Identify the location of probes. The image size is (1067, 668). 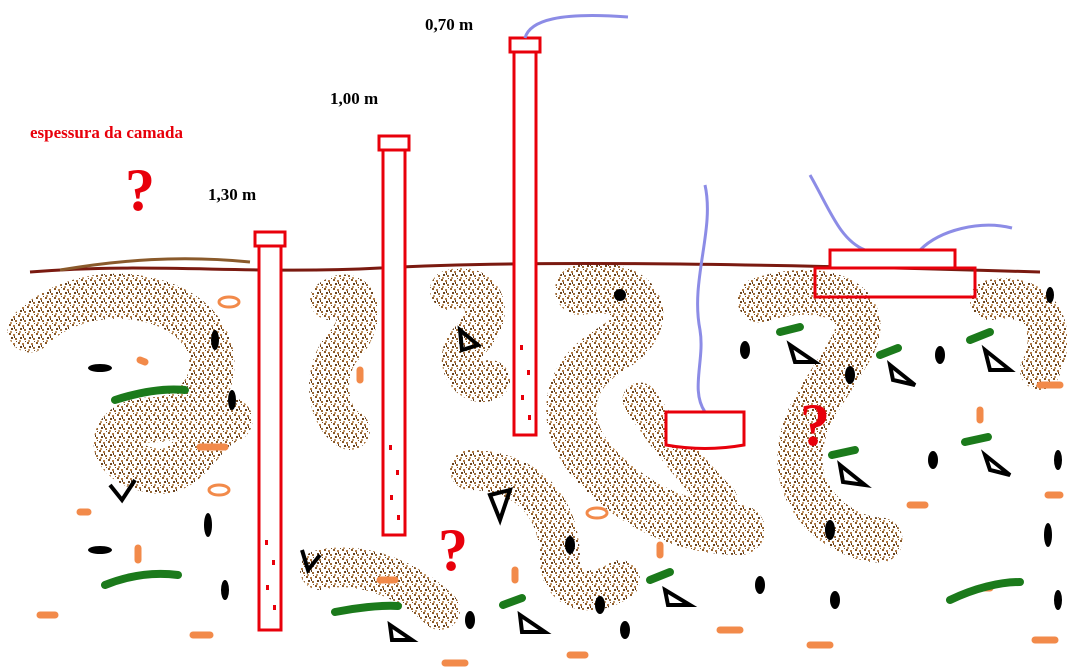
(838, 312).